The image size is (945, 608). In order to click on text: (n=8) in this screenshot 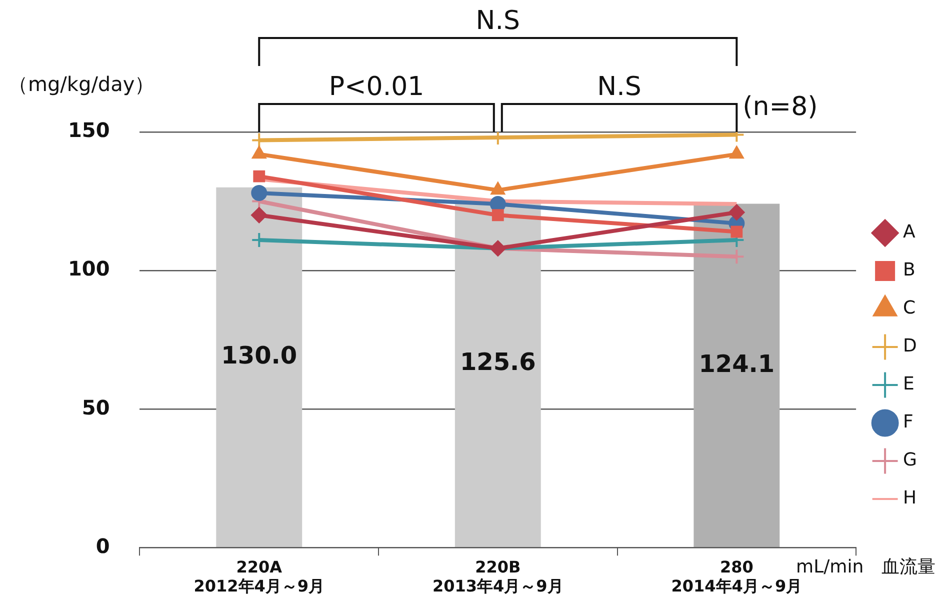, I will do `click(780, 107)`.